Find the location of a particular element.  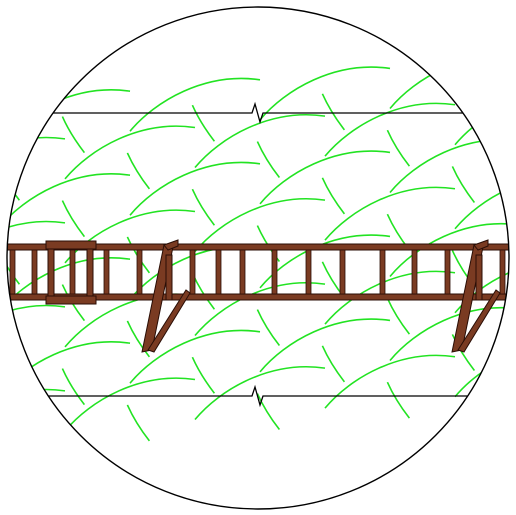

band-top-line is located at coordinates (258, 113).